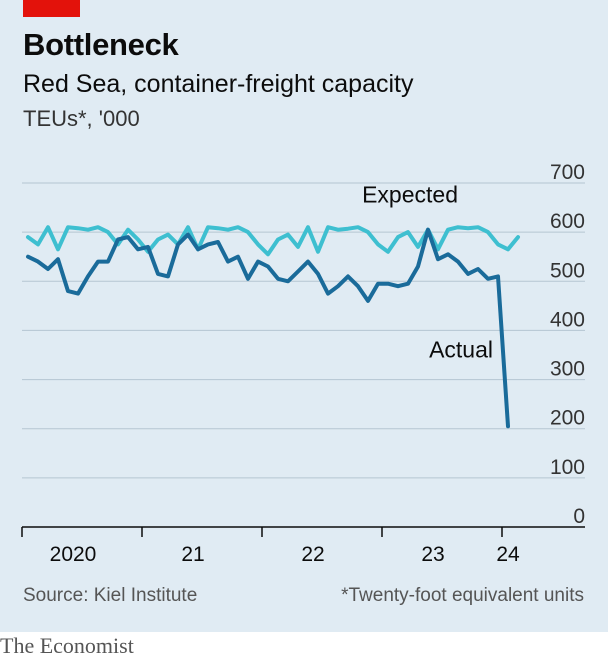  Describe the element at coordinates (567, 221) in the screenshot. I see `y-tick-label: 600` at that location.